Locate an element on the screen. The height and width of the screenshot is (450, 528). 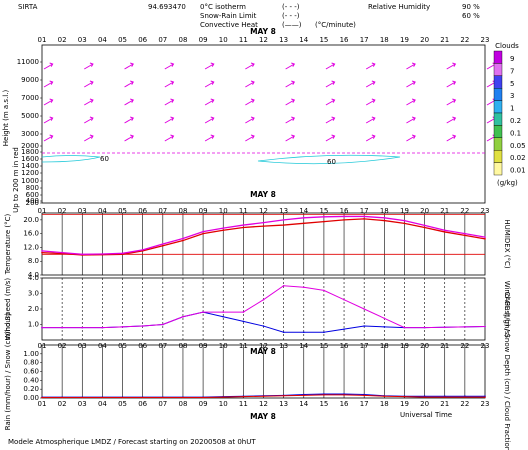
y-sublabel: Up to 200 m in red is located at coordinates (16, 180).